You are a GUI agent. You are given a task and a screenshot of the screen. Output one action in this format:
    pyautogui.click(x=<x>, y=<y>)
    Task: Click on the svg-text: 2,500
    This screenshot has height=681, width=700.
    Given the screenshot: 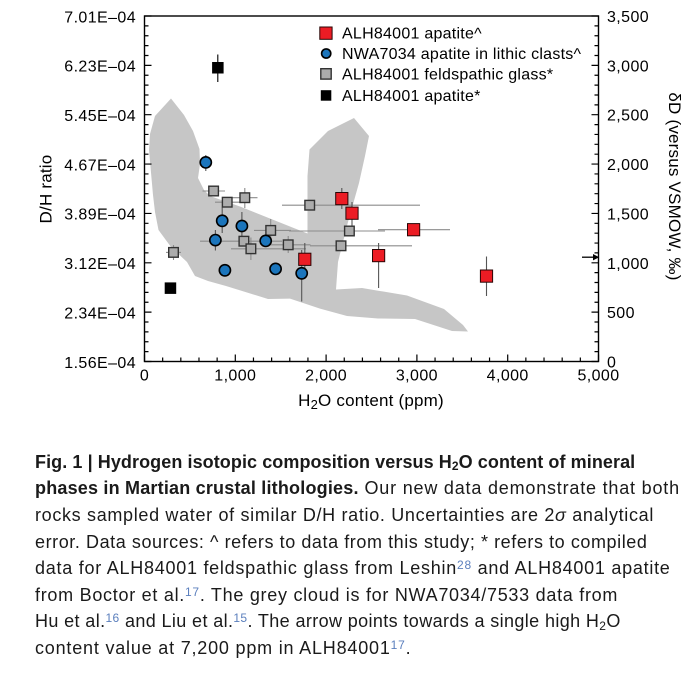 What is the action you would take?
    pyautogui.click(x=628, y=116)
    